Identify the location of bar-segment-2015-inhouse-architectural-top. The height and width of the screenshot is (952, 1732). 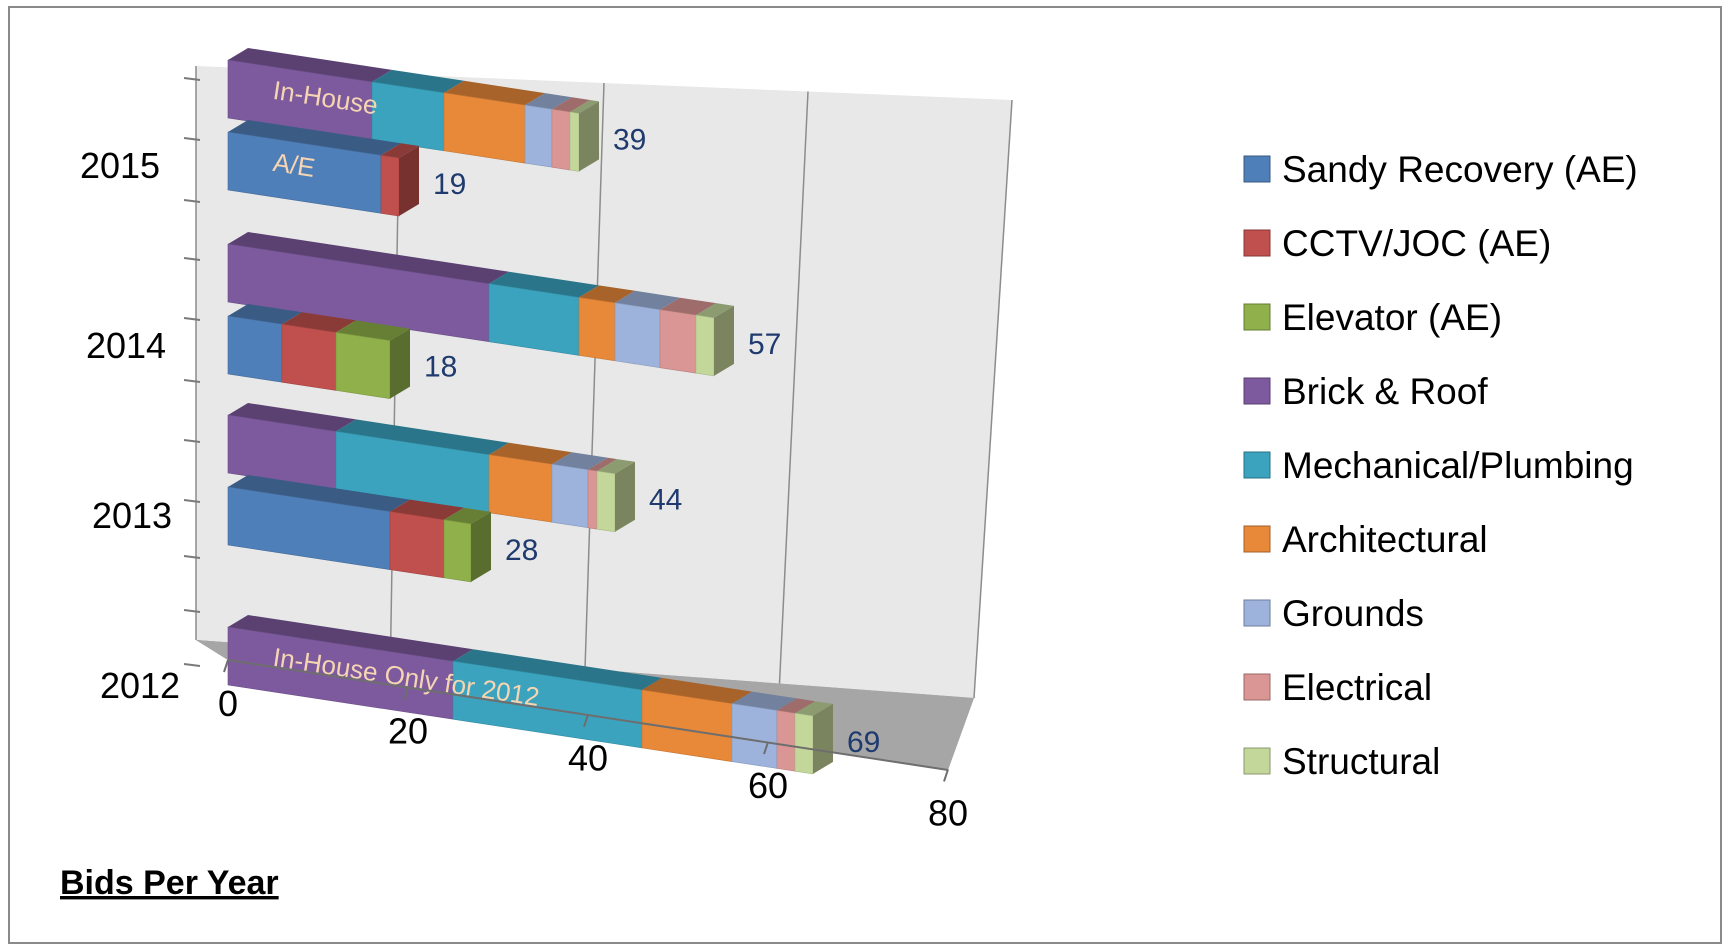
(494, 93).